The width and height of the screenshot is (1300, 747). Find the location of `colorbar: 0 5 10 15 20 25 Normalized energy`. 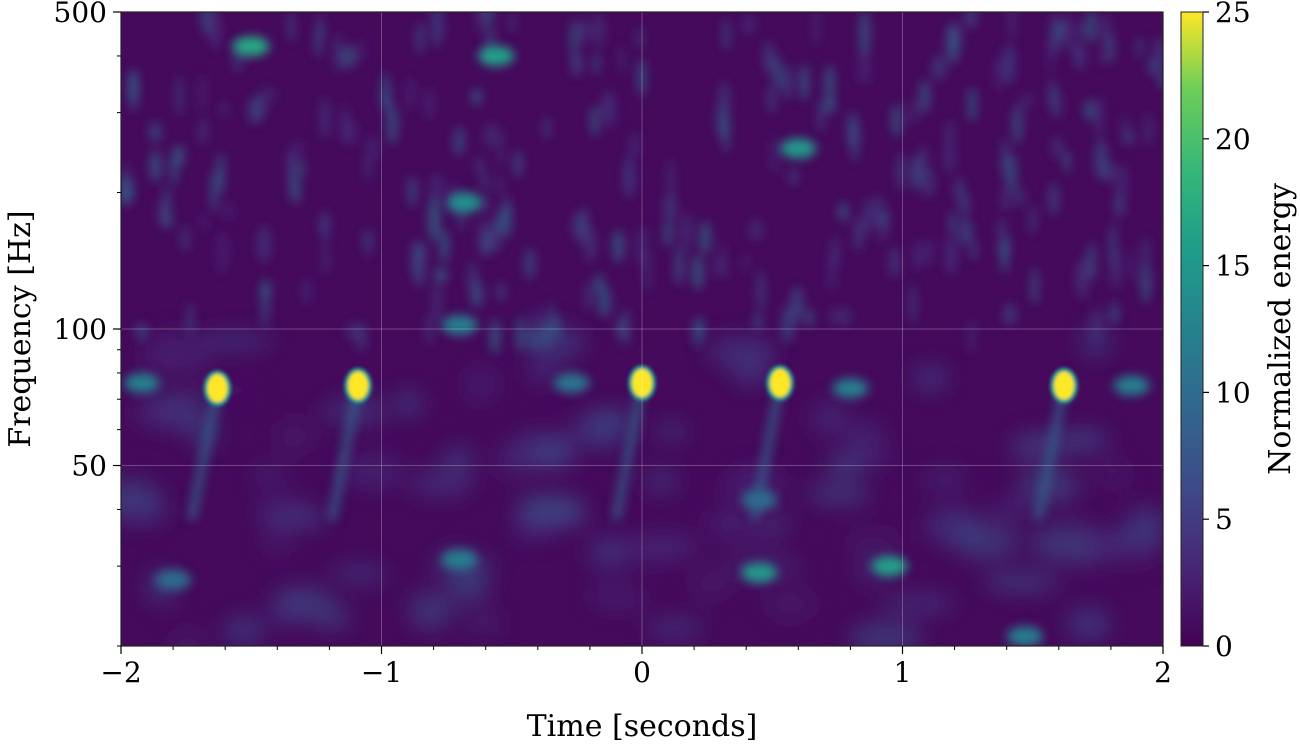

colorbar: 0 5 10 15 20 25 Normalized energy is located at coordinates (1239, 331).